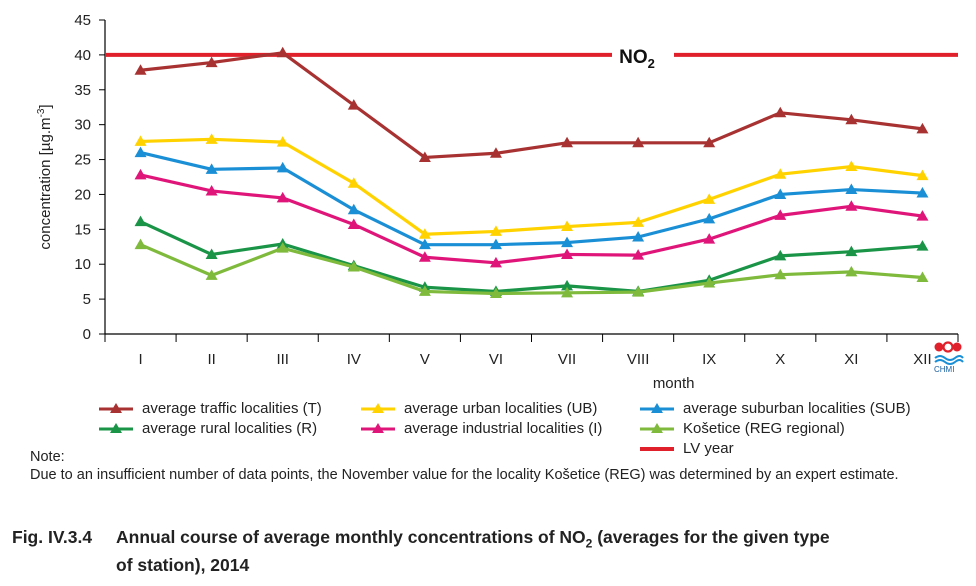  Describe the element at coordinates (82, 160) in the screenshot. I see `y-tick-label: 25` at that location.